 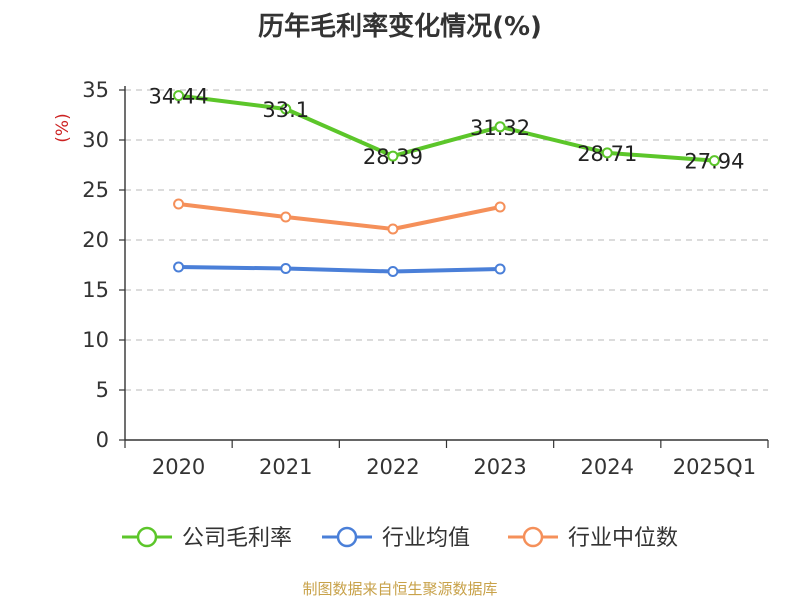 I want to click on data-label: 27.94, so click(x=714, y=162).